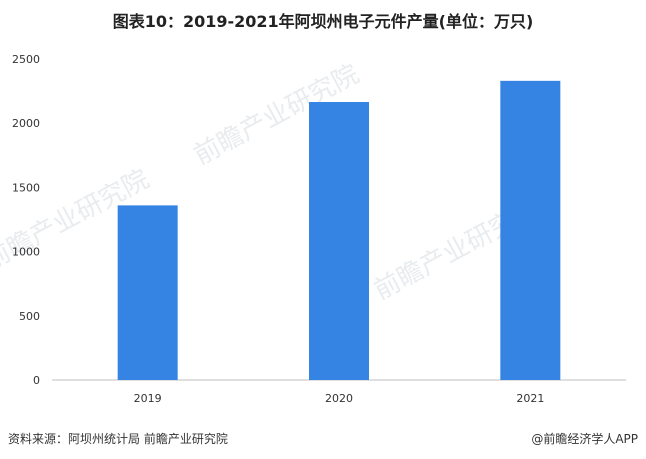  What do you see at coordinates (148, 398) in the screenshot?
I see `x-tick-label: 2019` at bounding box center [148, 398].